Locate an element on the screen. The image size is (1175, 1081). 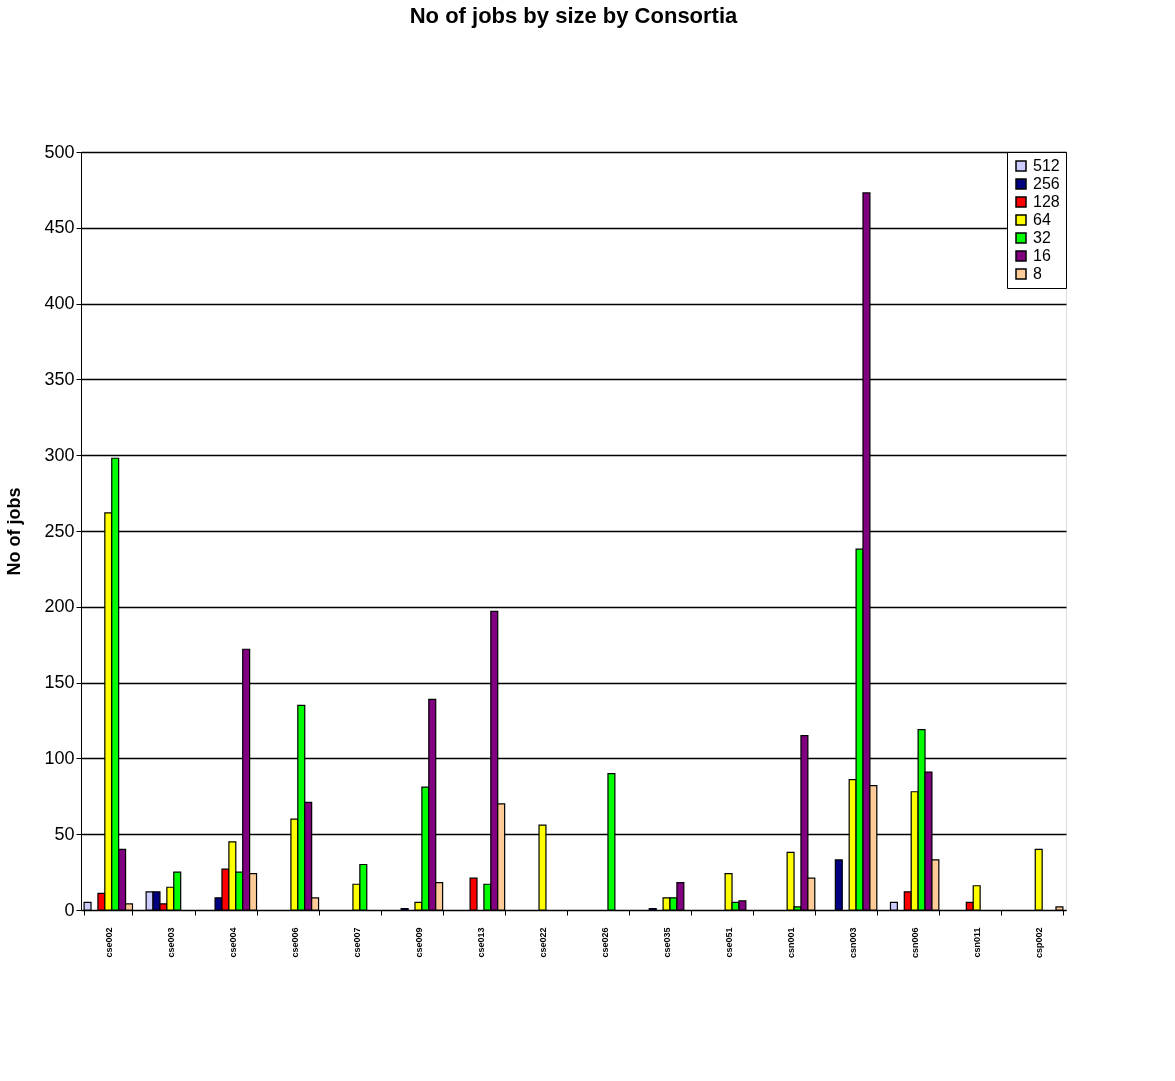
x-tick-label: cse002 is located at coordinates (108, 942).